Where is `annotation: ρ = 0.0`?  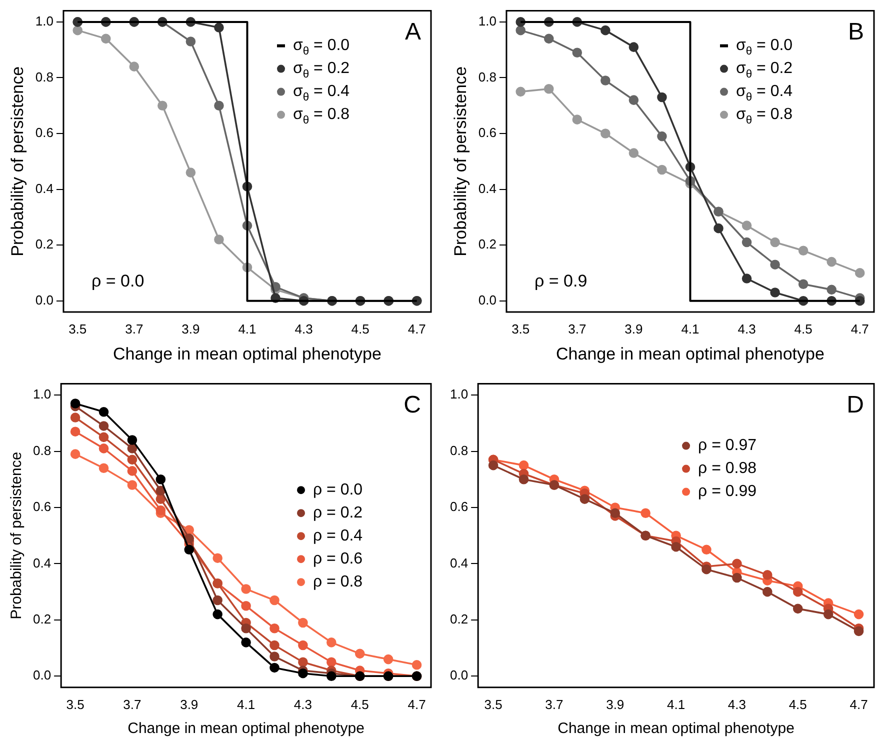
annotation: ρ = 0.0 is located at coordinates (117, 281).